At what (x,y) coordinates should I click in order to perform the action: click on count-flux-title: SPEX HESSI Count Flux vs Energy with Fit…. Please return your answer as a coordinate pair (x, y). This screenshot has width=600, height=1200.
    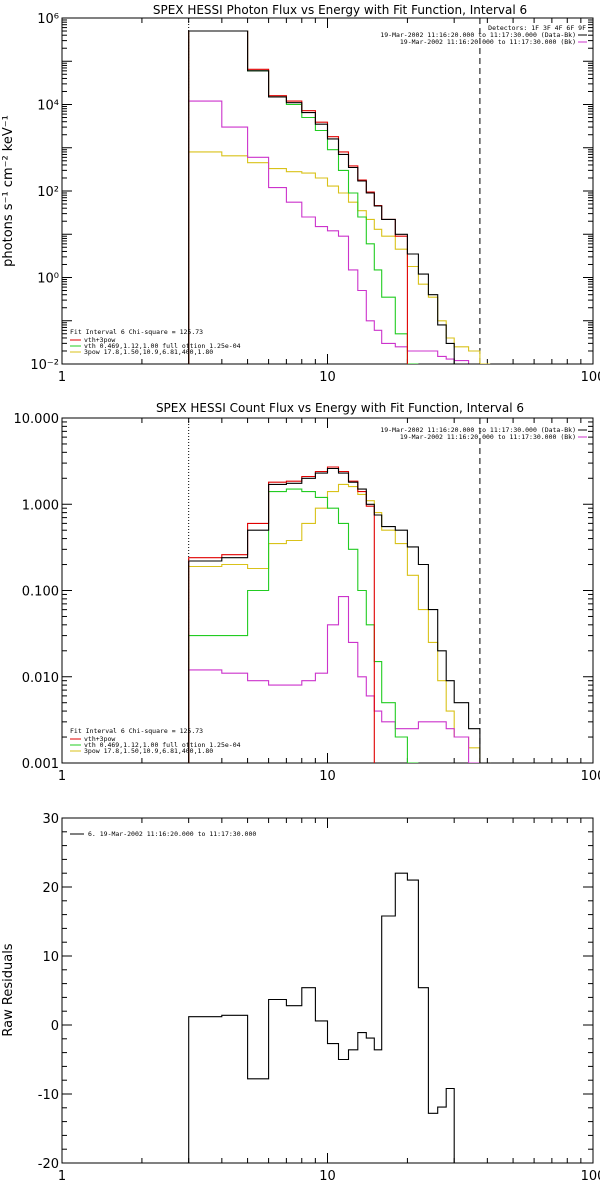
    Looking at the image, I should click on (340, 408).